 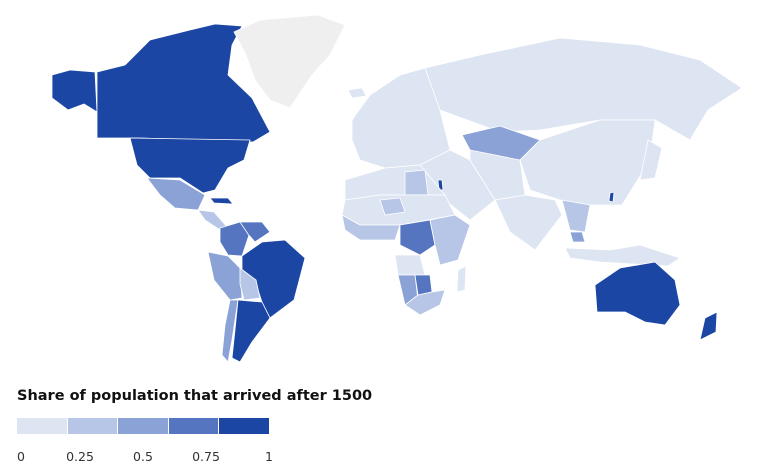 What do you see at coordinates (425, 302) in the screenshot?
I see `region-south-africa` at bounding box center [425, 302].